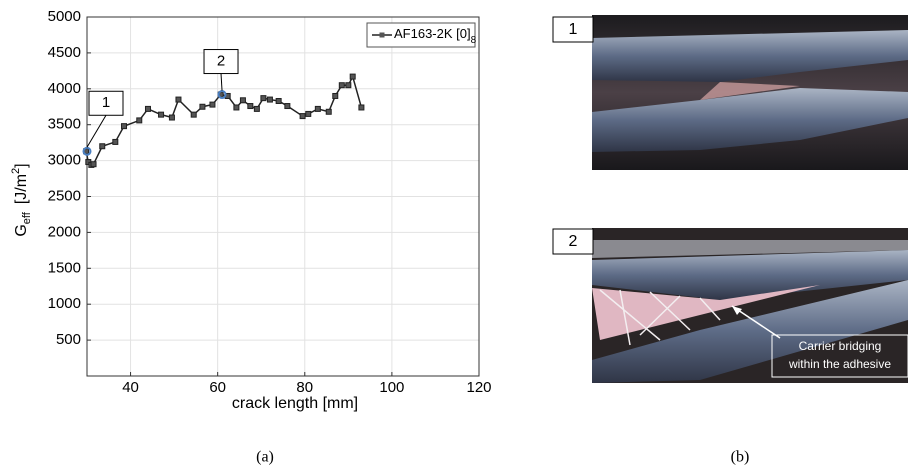  What do you see at coordinates (64, 231) in the screenshot?
I see `y-tick-label: 2000` at bounding box center [64, 231].